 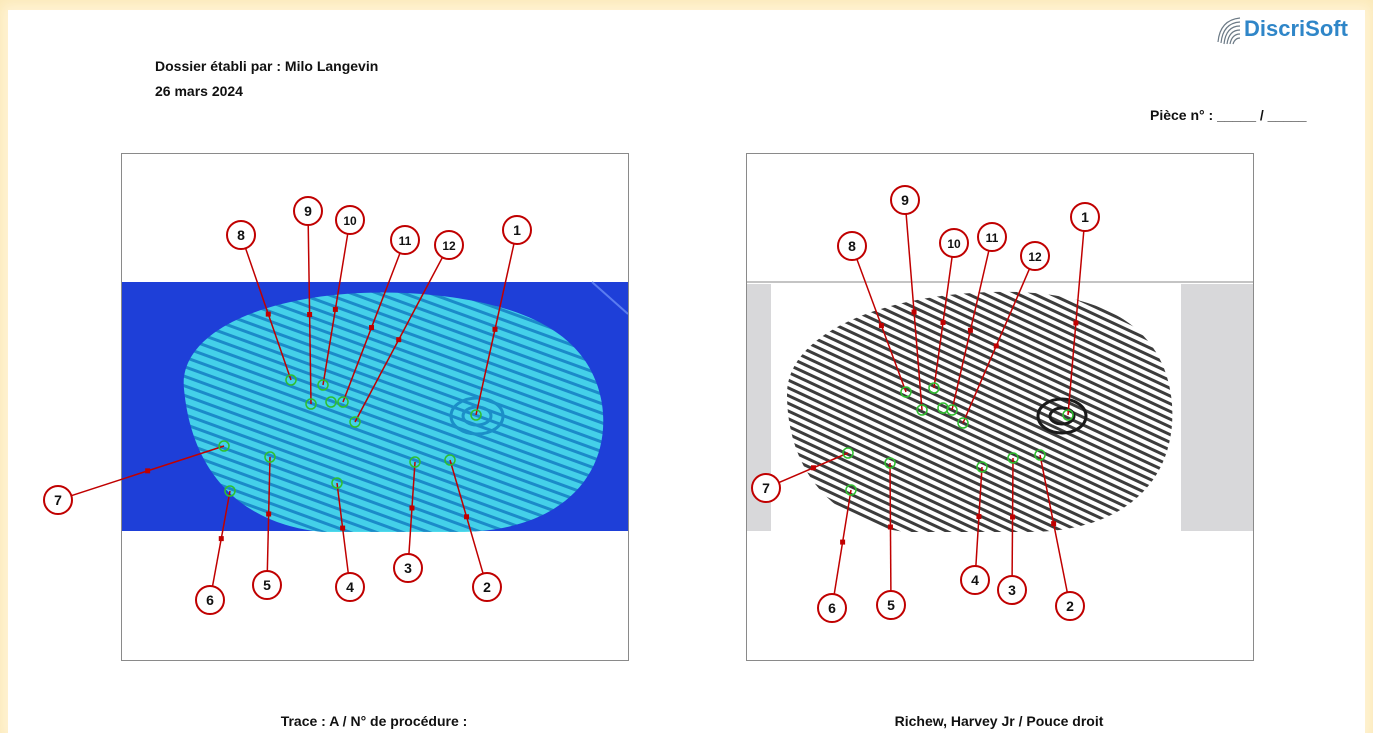 I want to click on reference-callout-7: 7, so click(x=802, y=475).